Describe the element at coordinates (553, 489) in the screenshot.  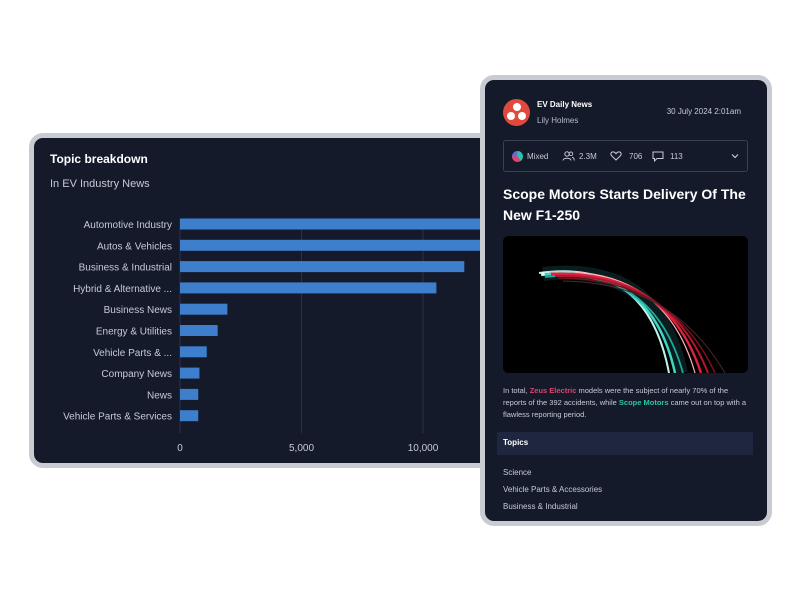
I see `topic-item: Vehicle Parts & Accessories` at that location.